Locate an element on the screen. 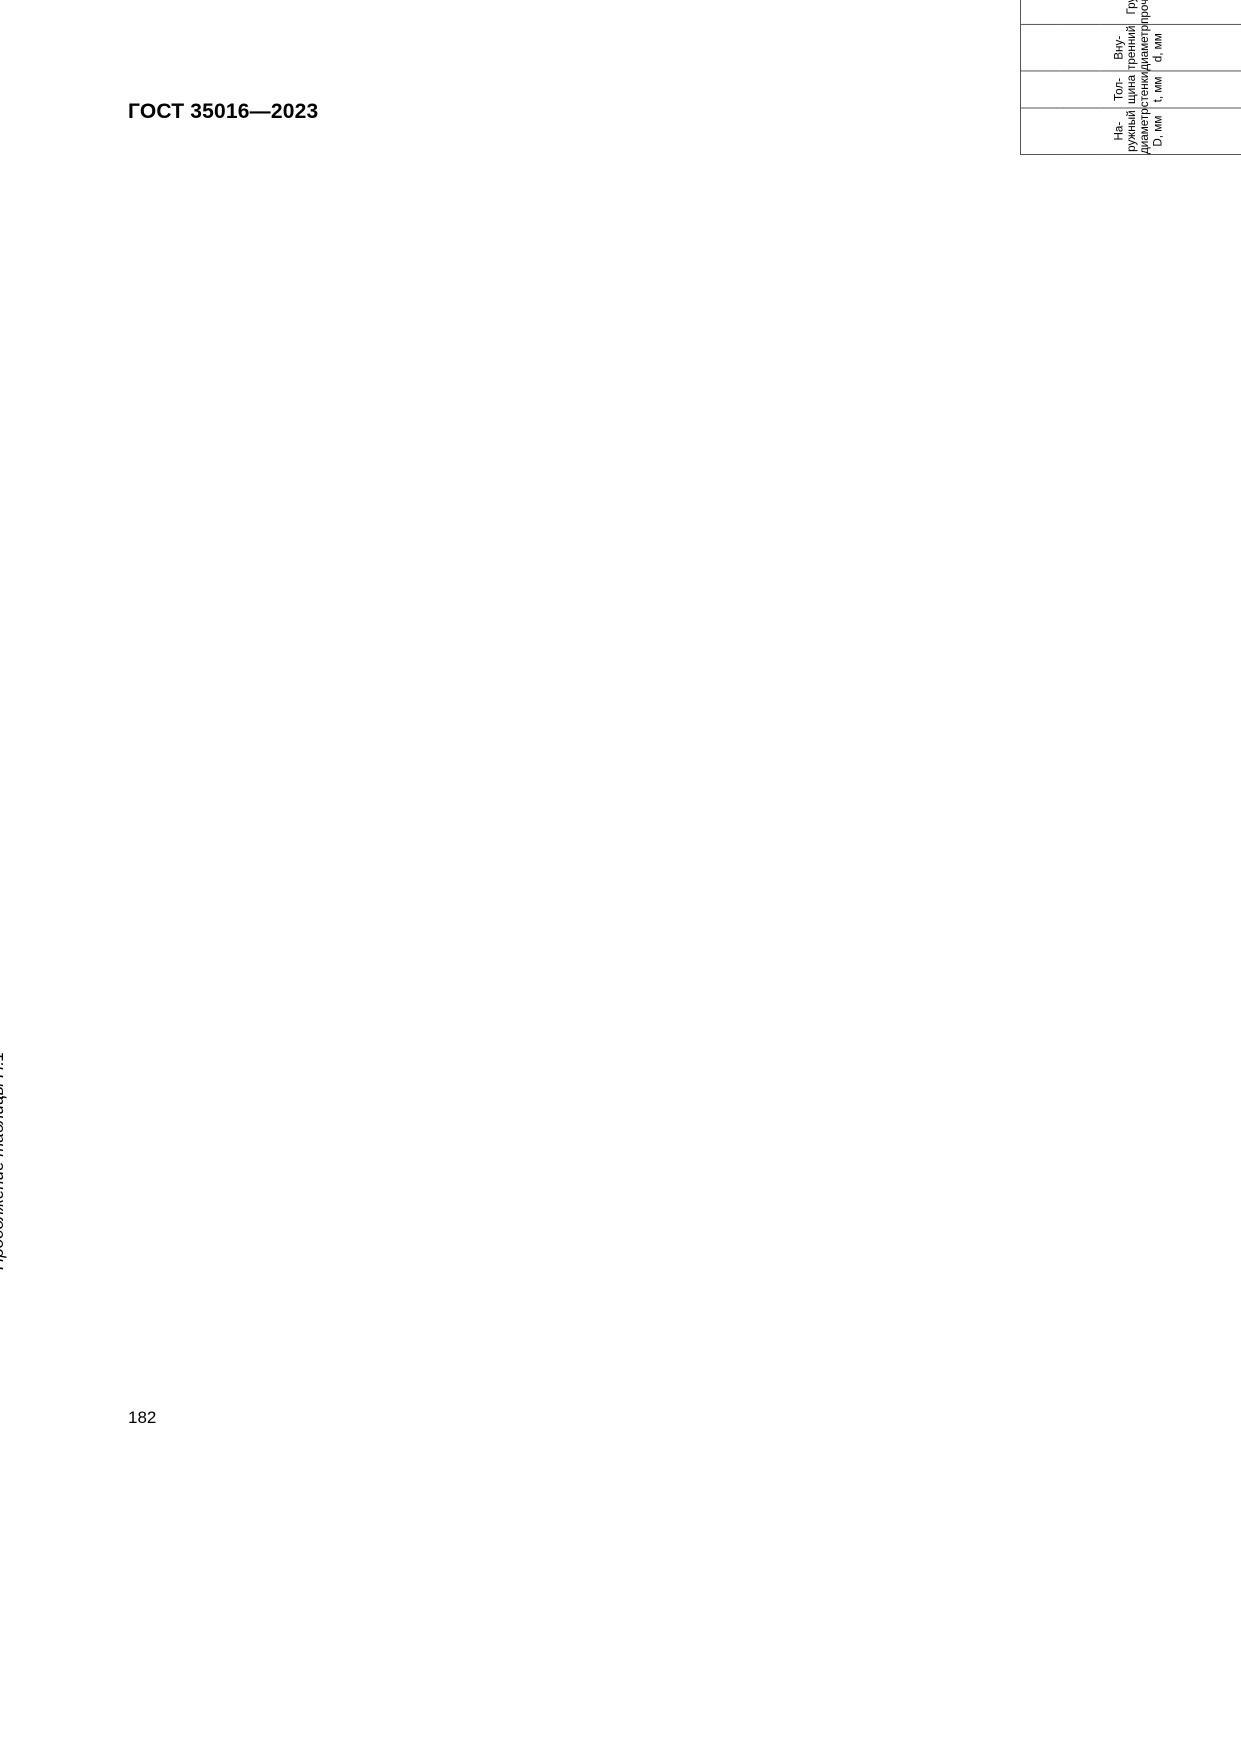 The image size is (1241, 1754). header-inner-diameter: Вну-тренний диаметр d, мм is located at coordinates (1130, 48).